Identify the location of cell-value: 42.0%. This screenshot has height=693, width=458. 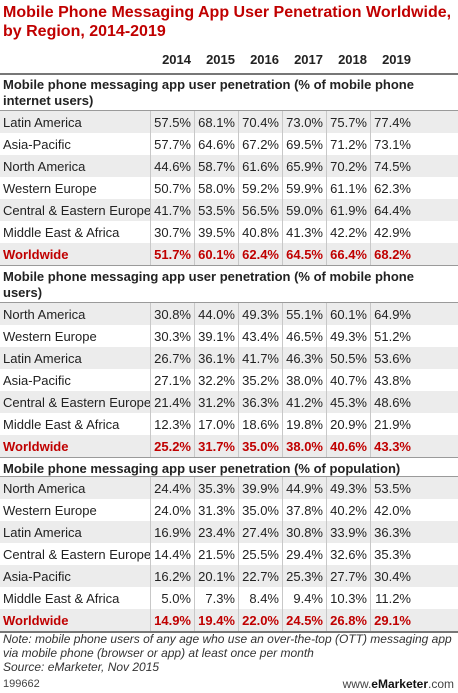
(392, 510).